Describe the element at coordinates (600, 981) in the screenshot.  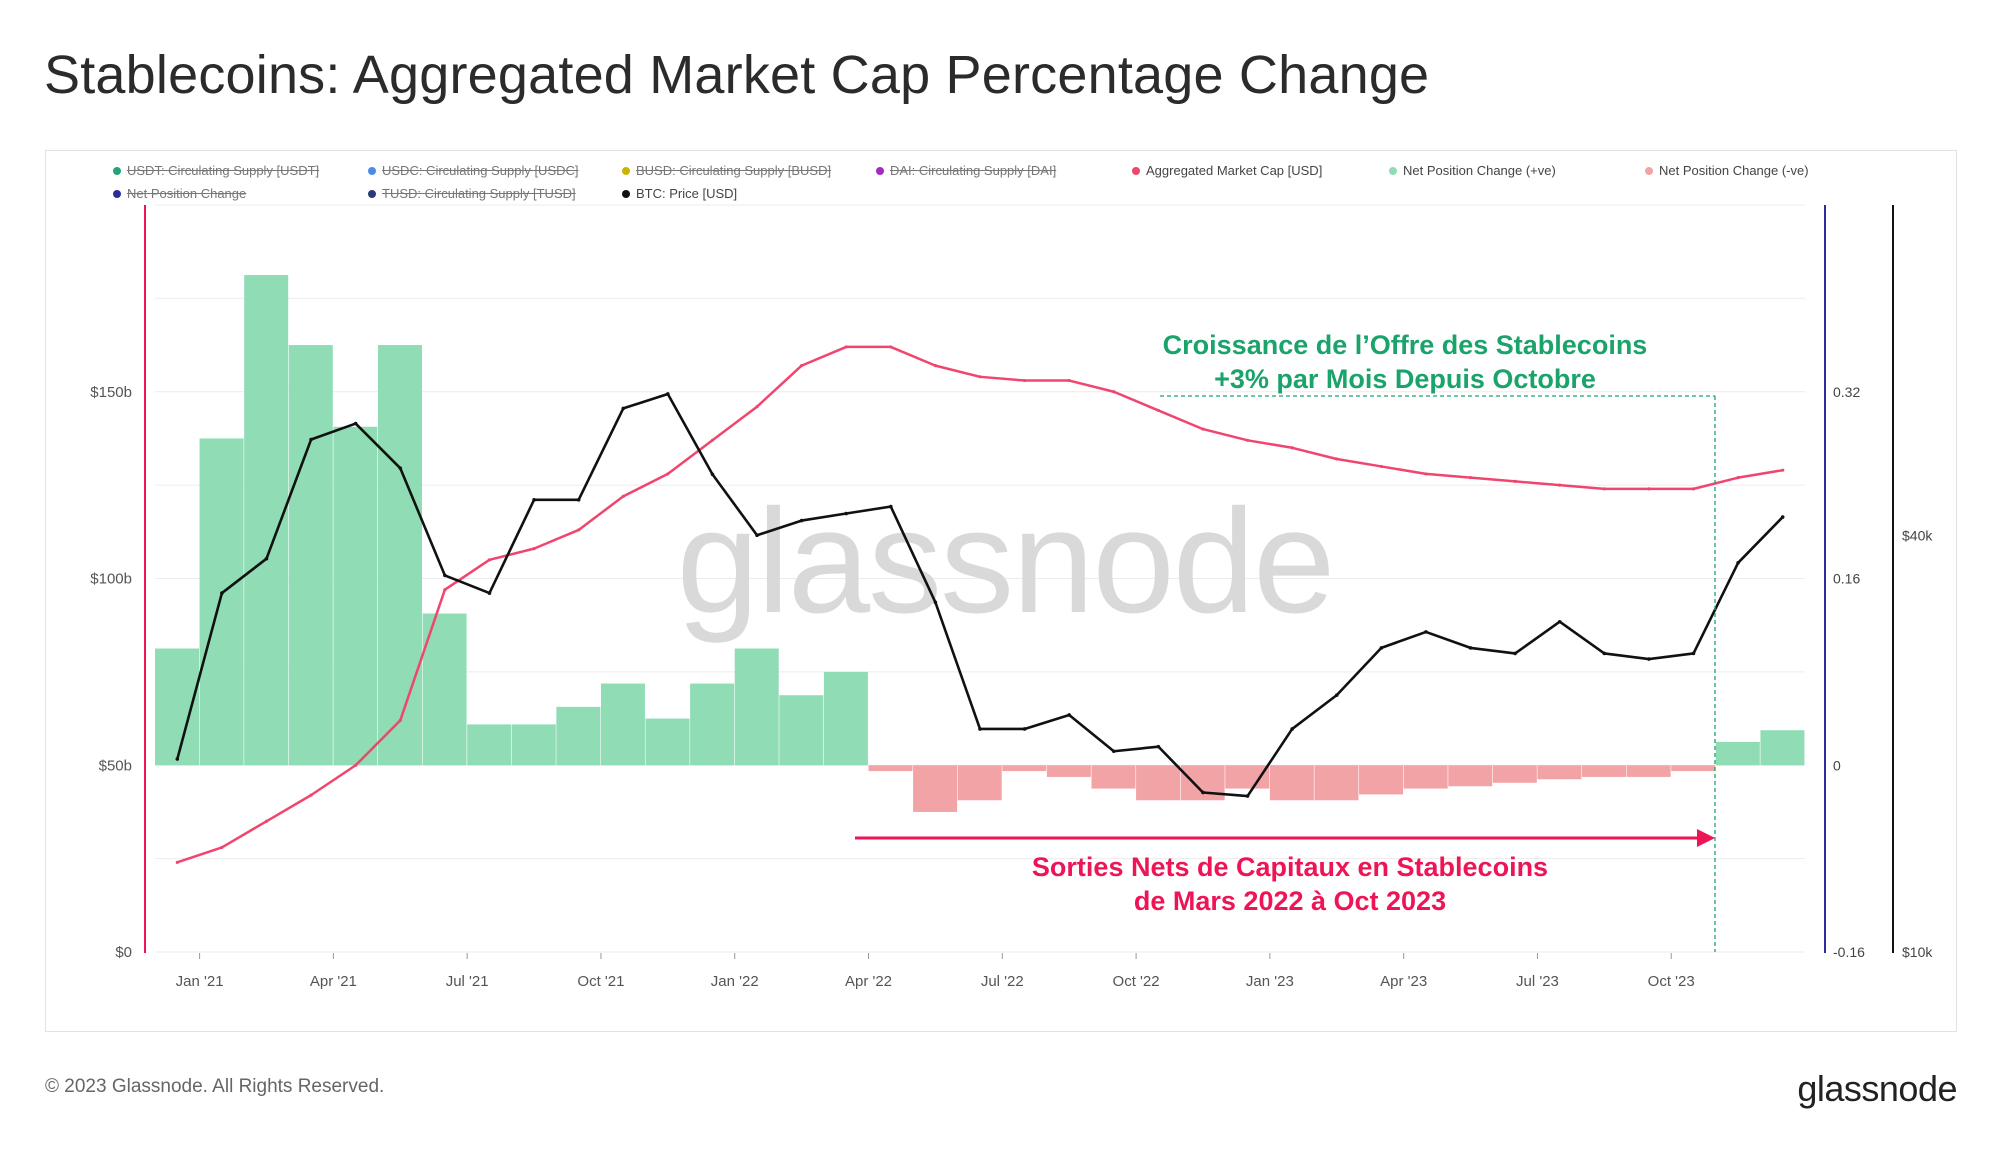
I see `x-axis-tick-label: Oct '21` at that location.